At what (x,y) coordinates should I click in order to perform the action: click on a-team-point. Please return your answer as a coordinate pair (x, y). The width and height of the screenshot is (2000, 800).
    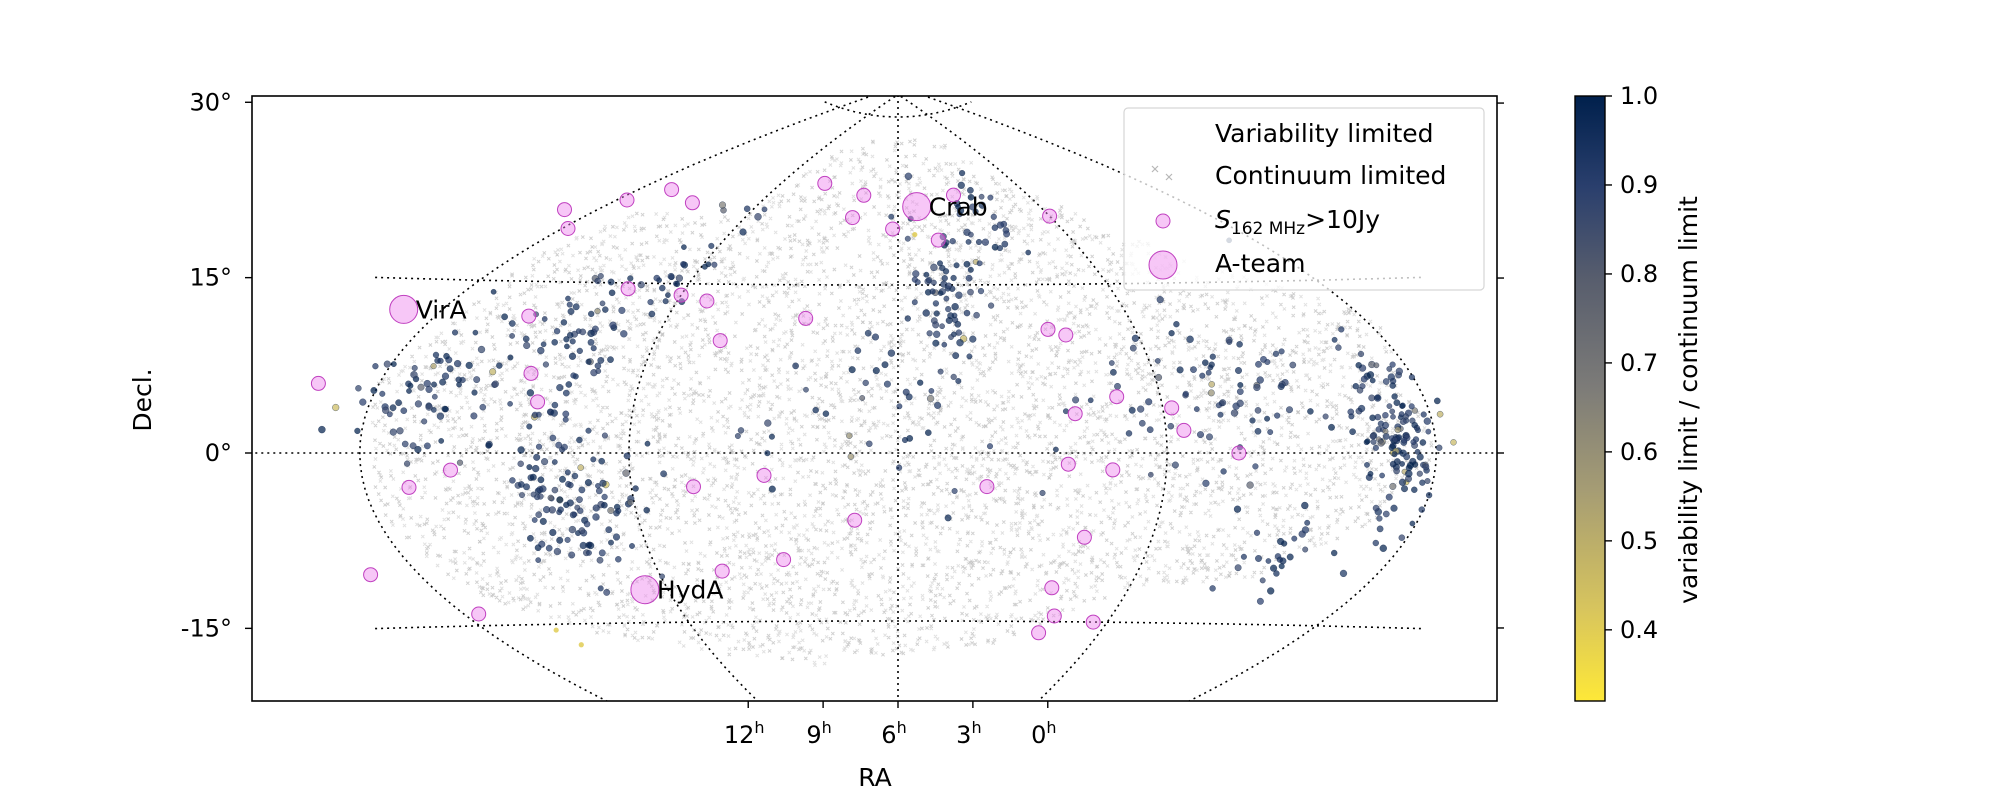
    Looking at the image, I should click on (645, 590).